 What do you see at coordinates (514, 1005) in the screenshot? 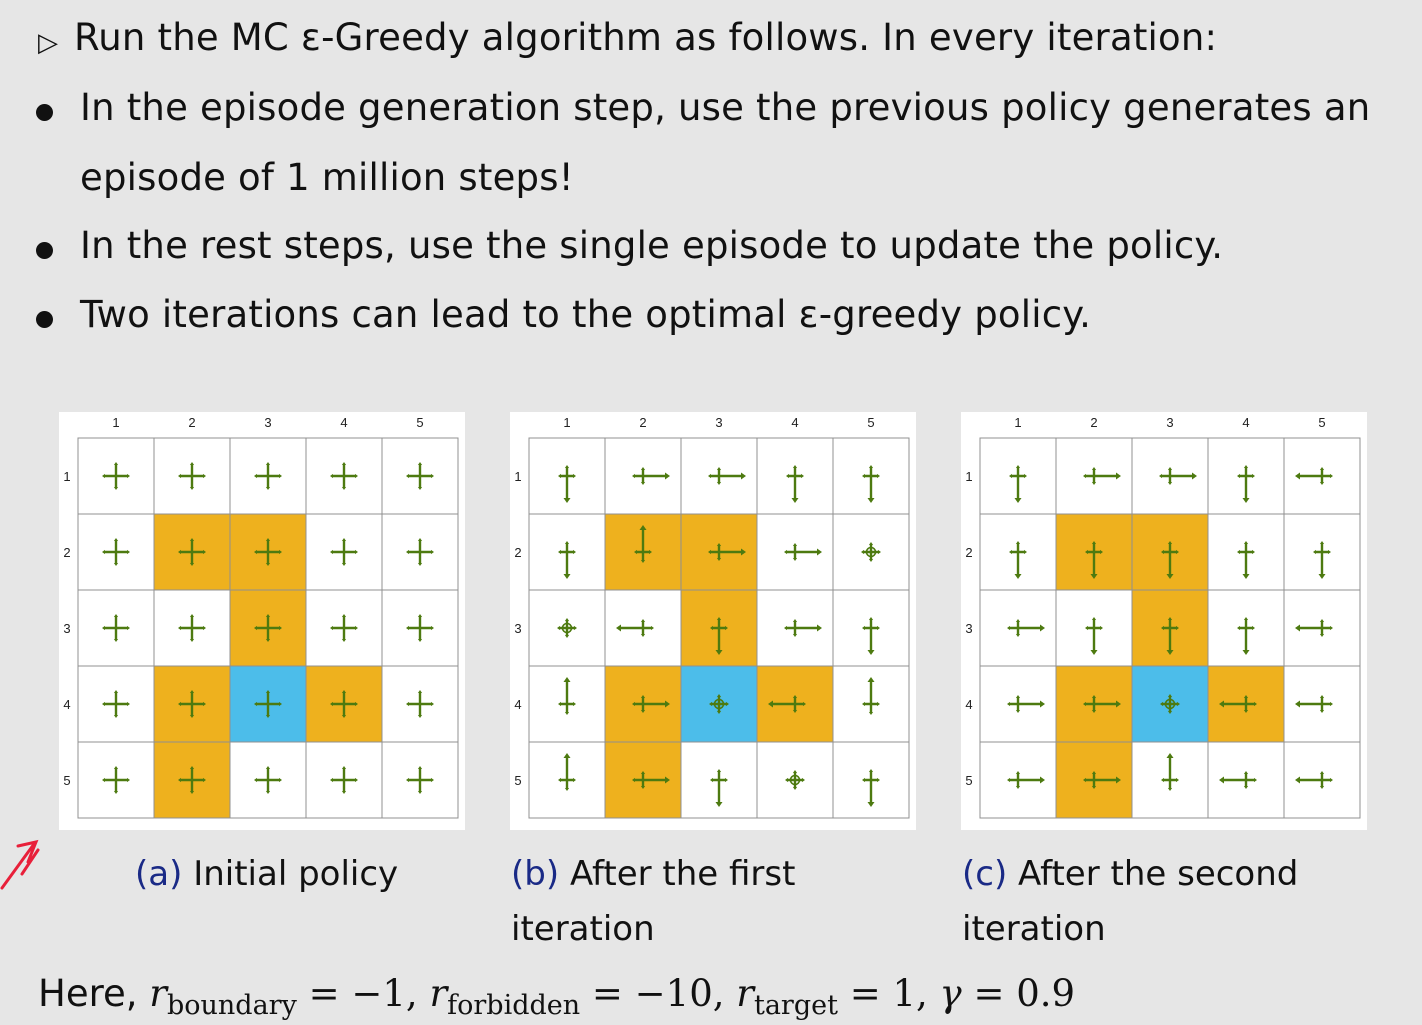
I see `formula-forbidden-subscript: forbidden` at bounding box center [514, 1005].